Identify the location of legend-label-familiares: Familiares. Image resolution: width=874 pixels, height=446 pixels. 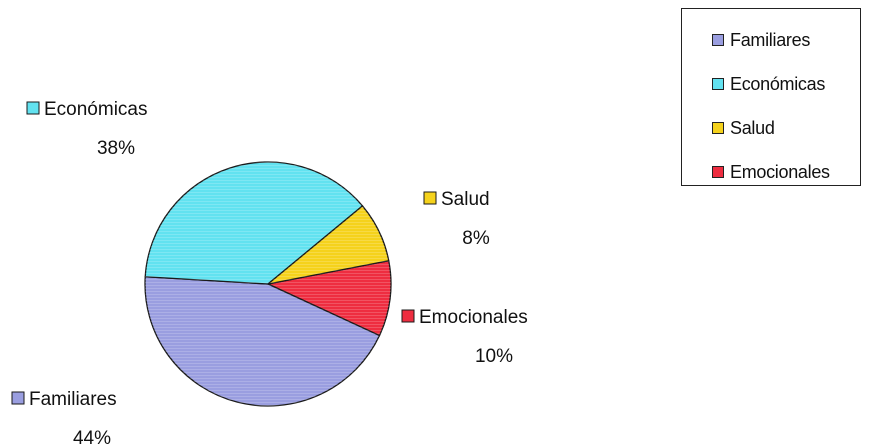
(770, 39).